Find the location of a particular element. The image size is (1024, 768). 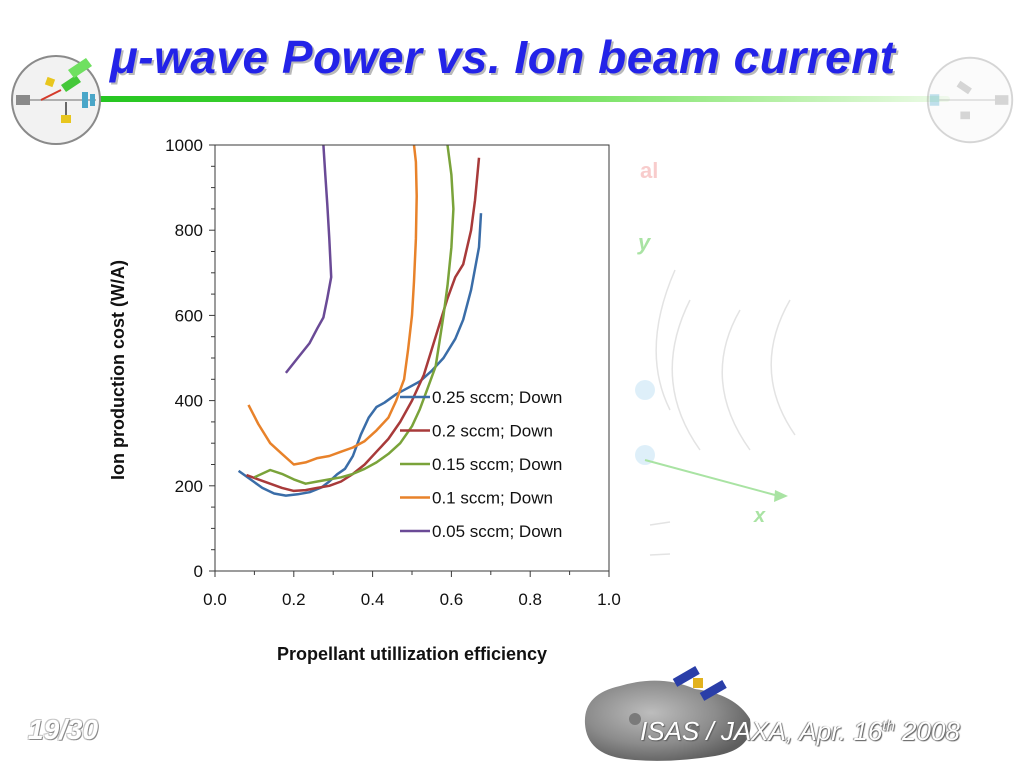

ghost-label-x: x is located at coordinates (759, 516).